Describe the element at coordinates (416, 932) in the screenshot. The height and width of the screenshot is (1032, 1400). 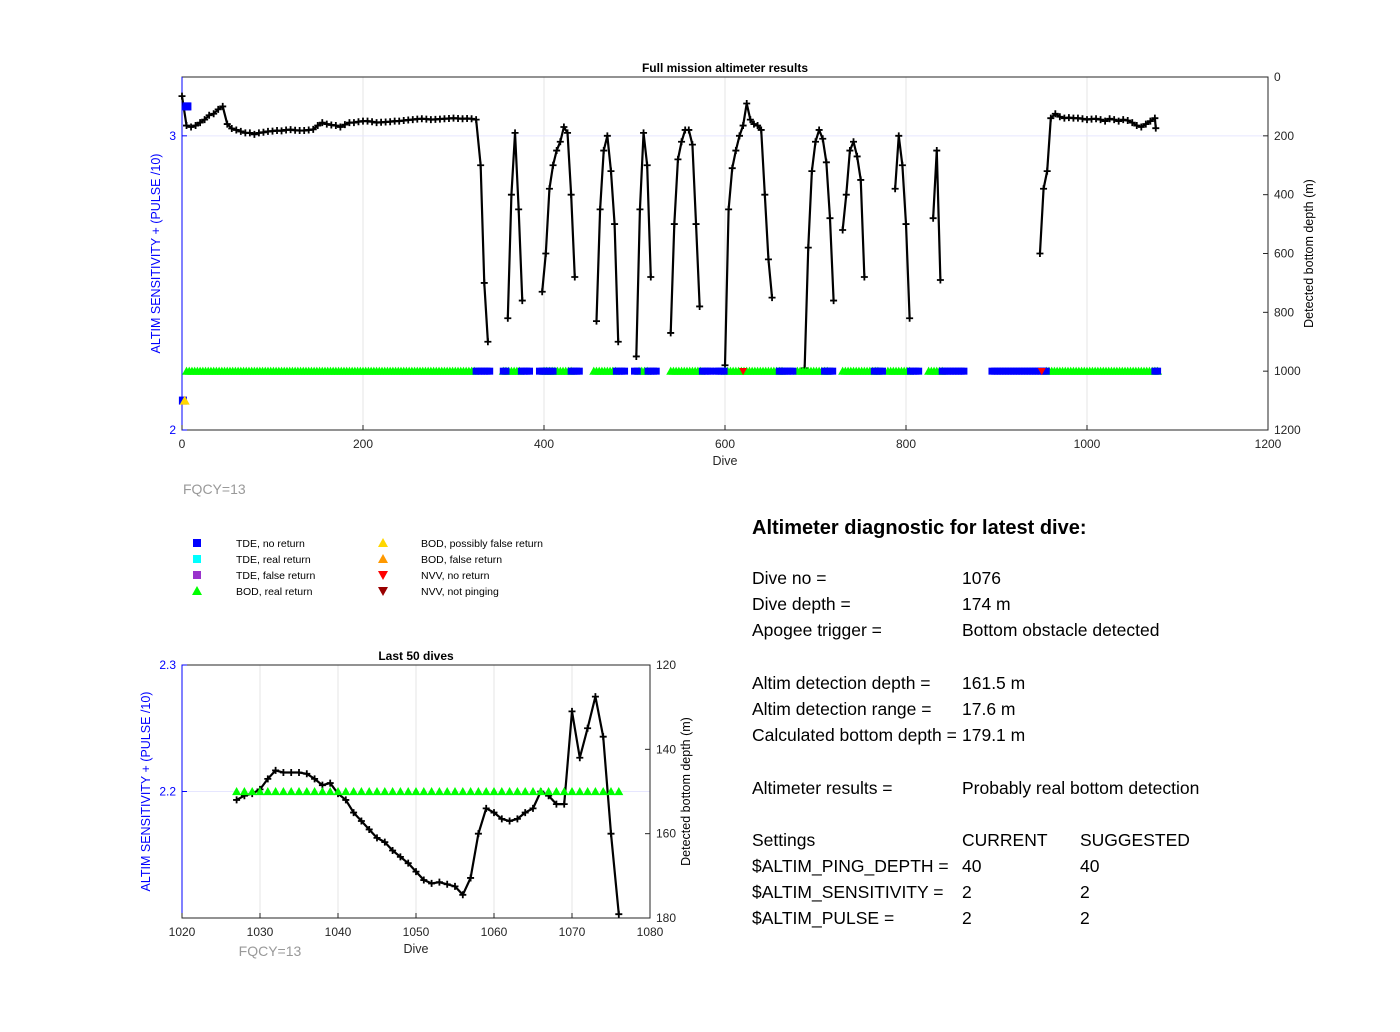
I see `x-tick-label: 1050` at that location.